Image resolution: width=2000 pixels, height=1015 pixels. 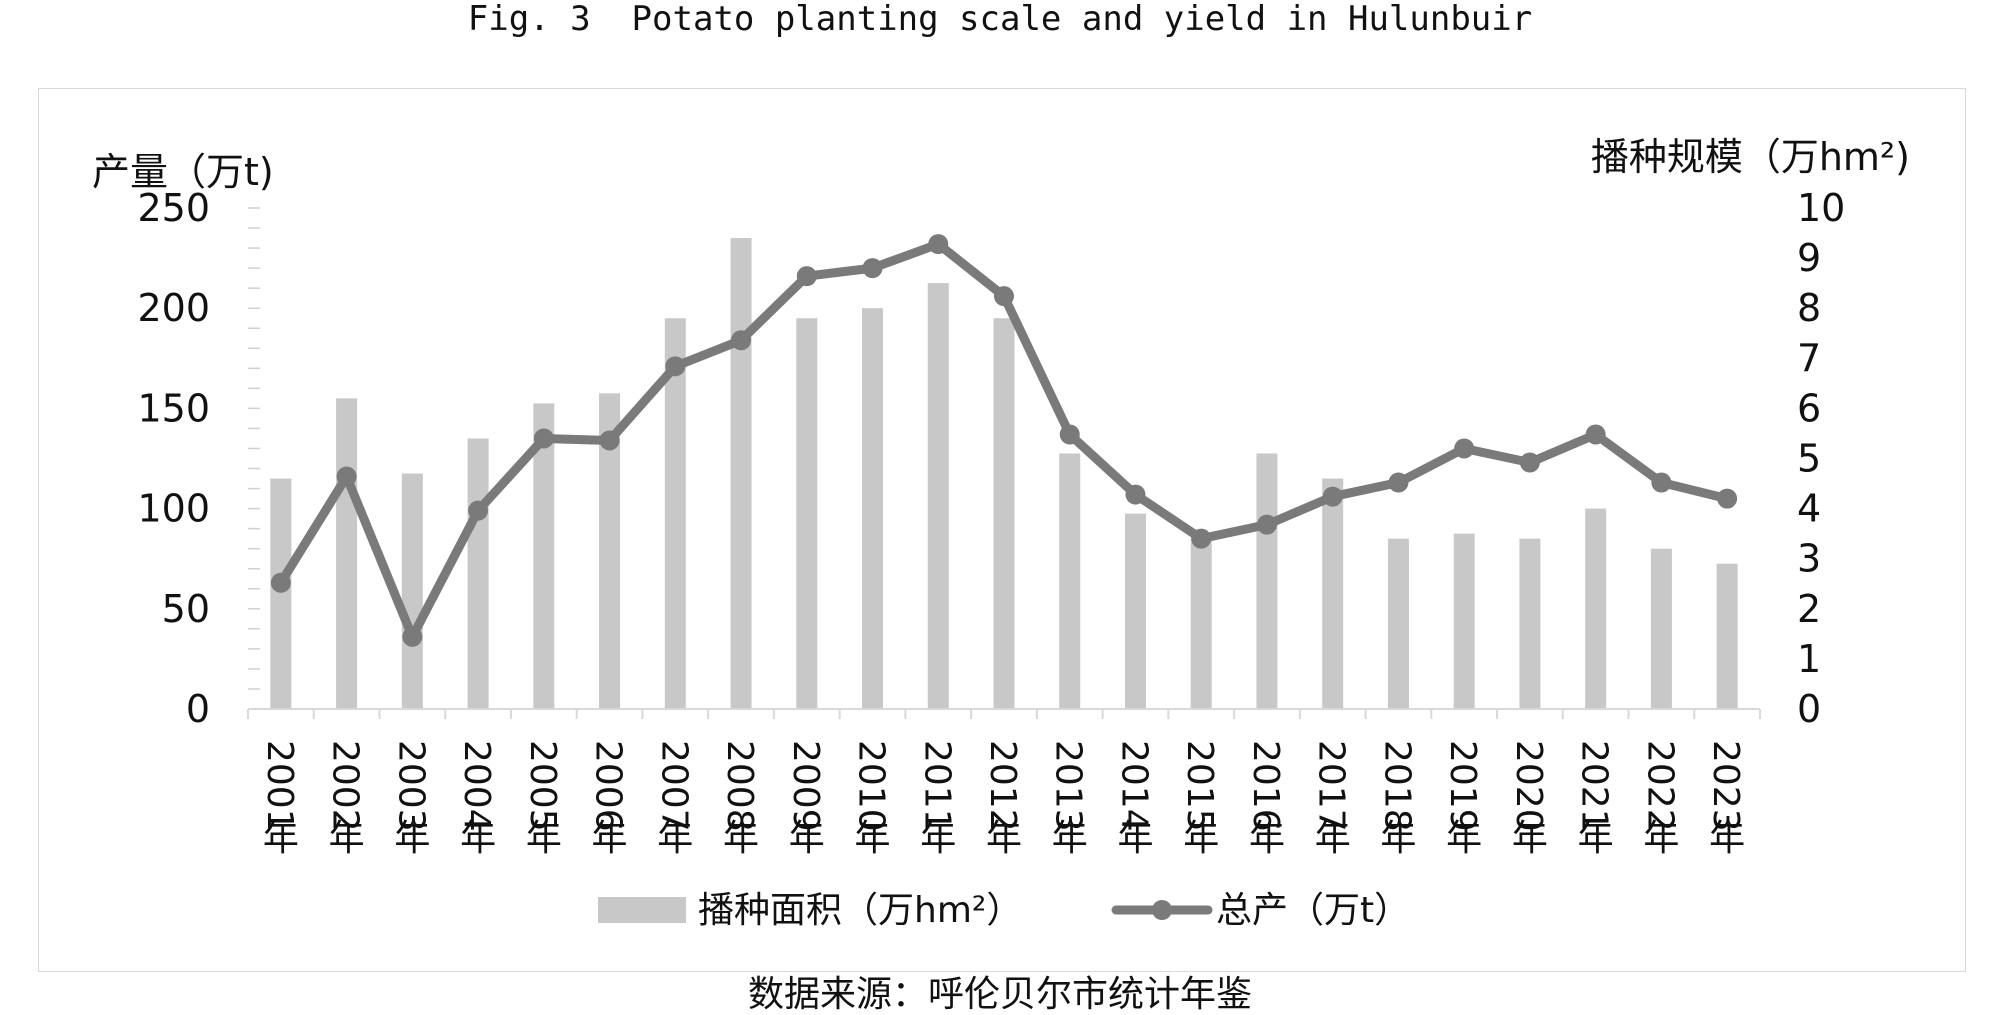 I want to click on svg-text: 2021, so click(x=1594, y=786).